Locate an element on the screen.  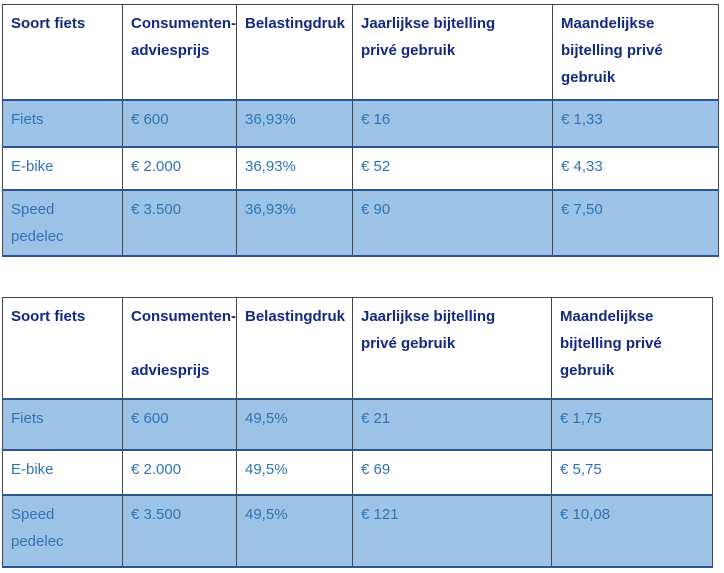
table-row-fiets: Fiets € 600 49,5% € 21 € 1,75 is located at coordinates (357, 424).